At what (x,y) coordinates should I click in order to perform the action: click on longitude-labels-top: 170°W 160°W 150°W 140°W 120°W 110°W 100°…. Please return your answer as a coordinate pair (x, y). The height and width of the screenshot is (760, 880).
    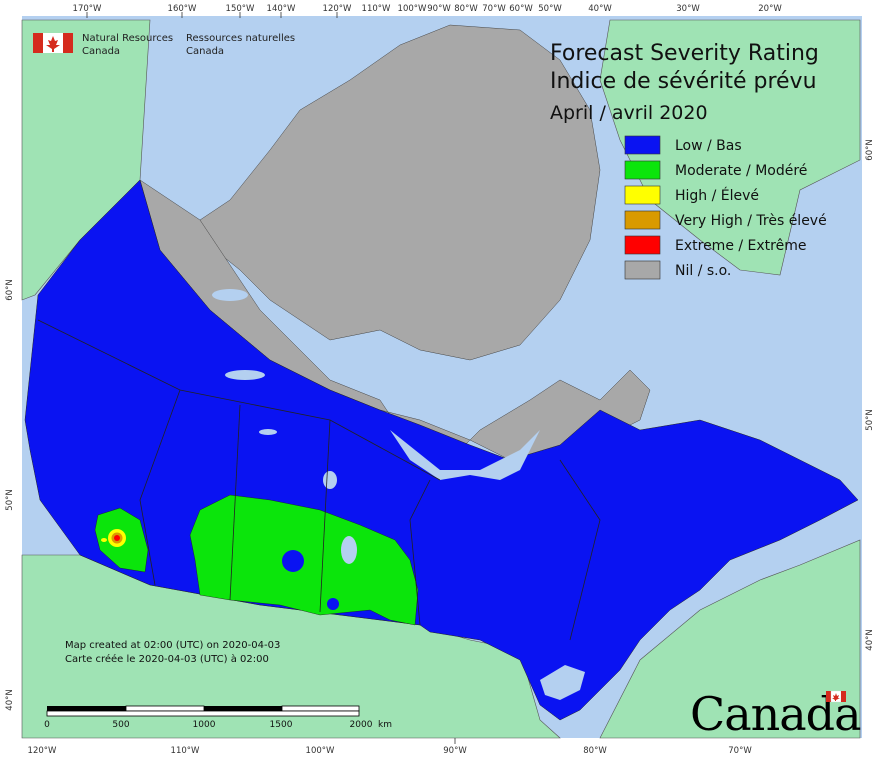
    Looking at the image, I should click on (428, 9).